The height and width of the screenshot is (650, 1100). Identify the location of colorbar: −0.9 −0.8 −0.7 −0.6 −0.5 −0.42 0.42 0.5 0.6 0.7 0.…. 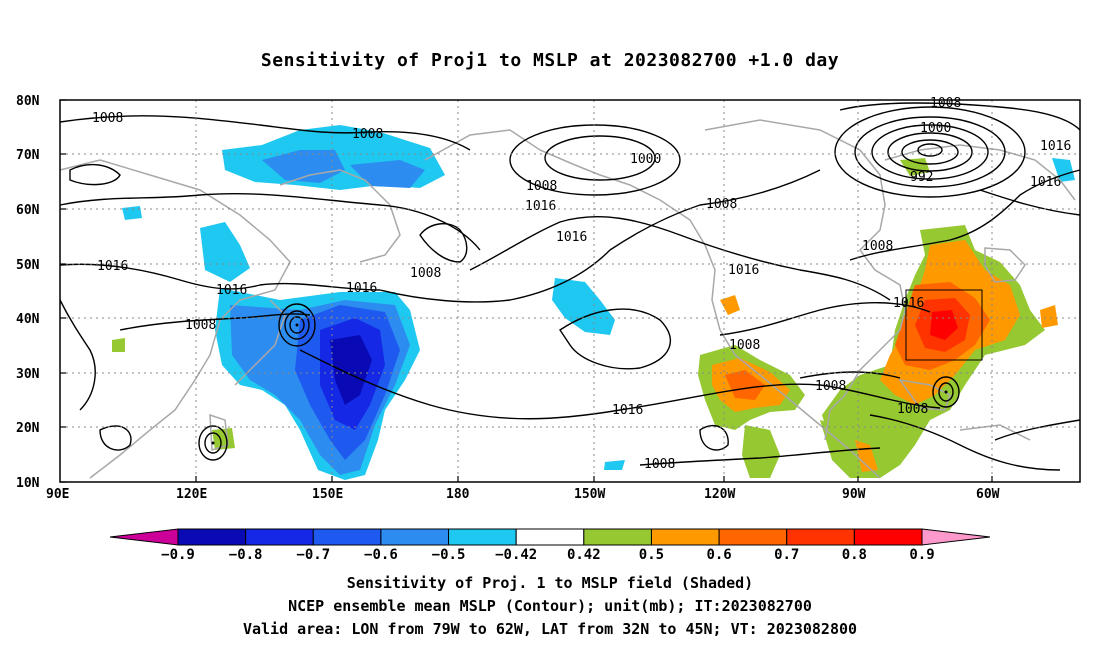
(550, 545).